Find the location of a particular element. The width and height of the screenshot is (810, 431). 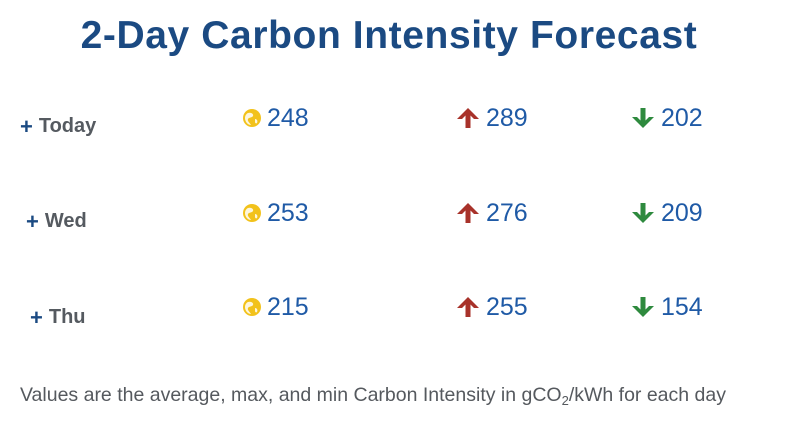

day-label: Today is located at coordinates (67, 126).